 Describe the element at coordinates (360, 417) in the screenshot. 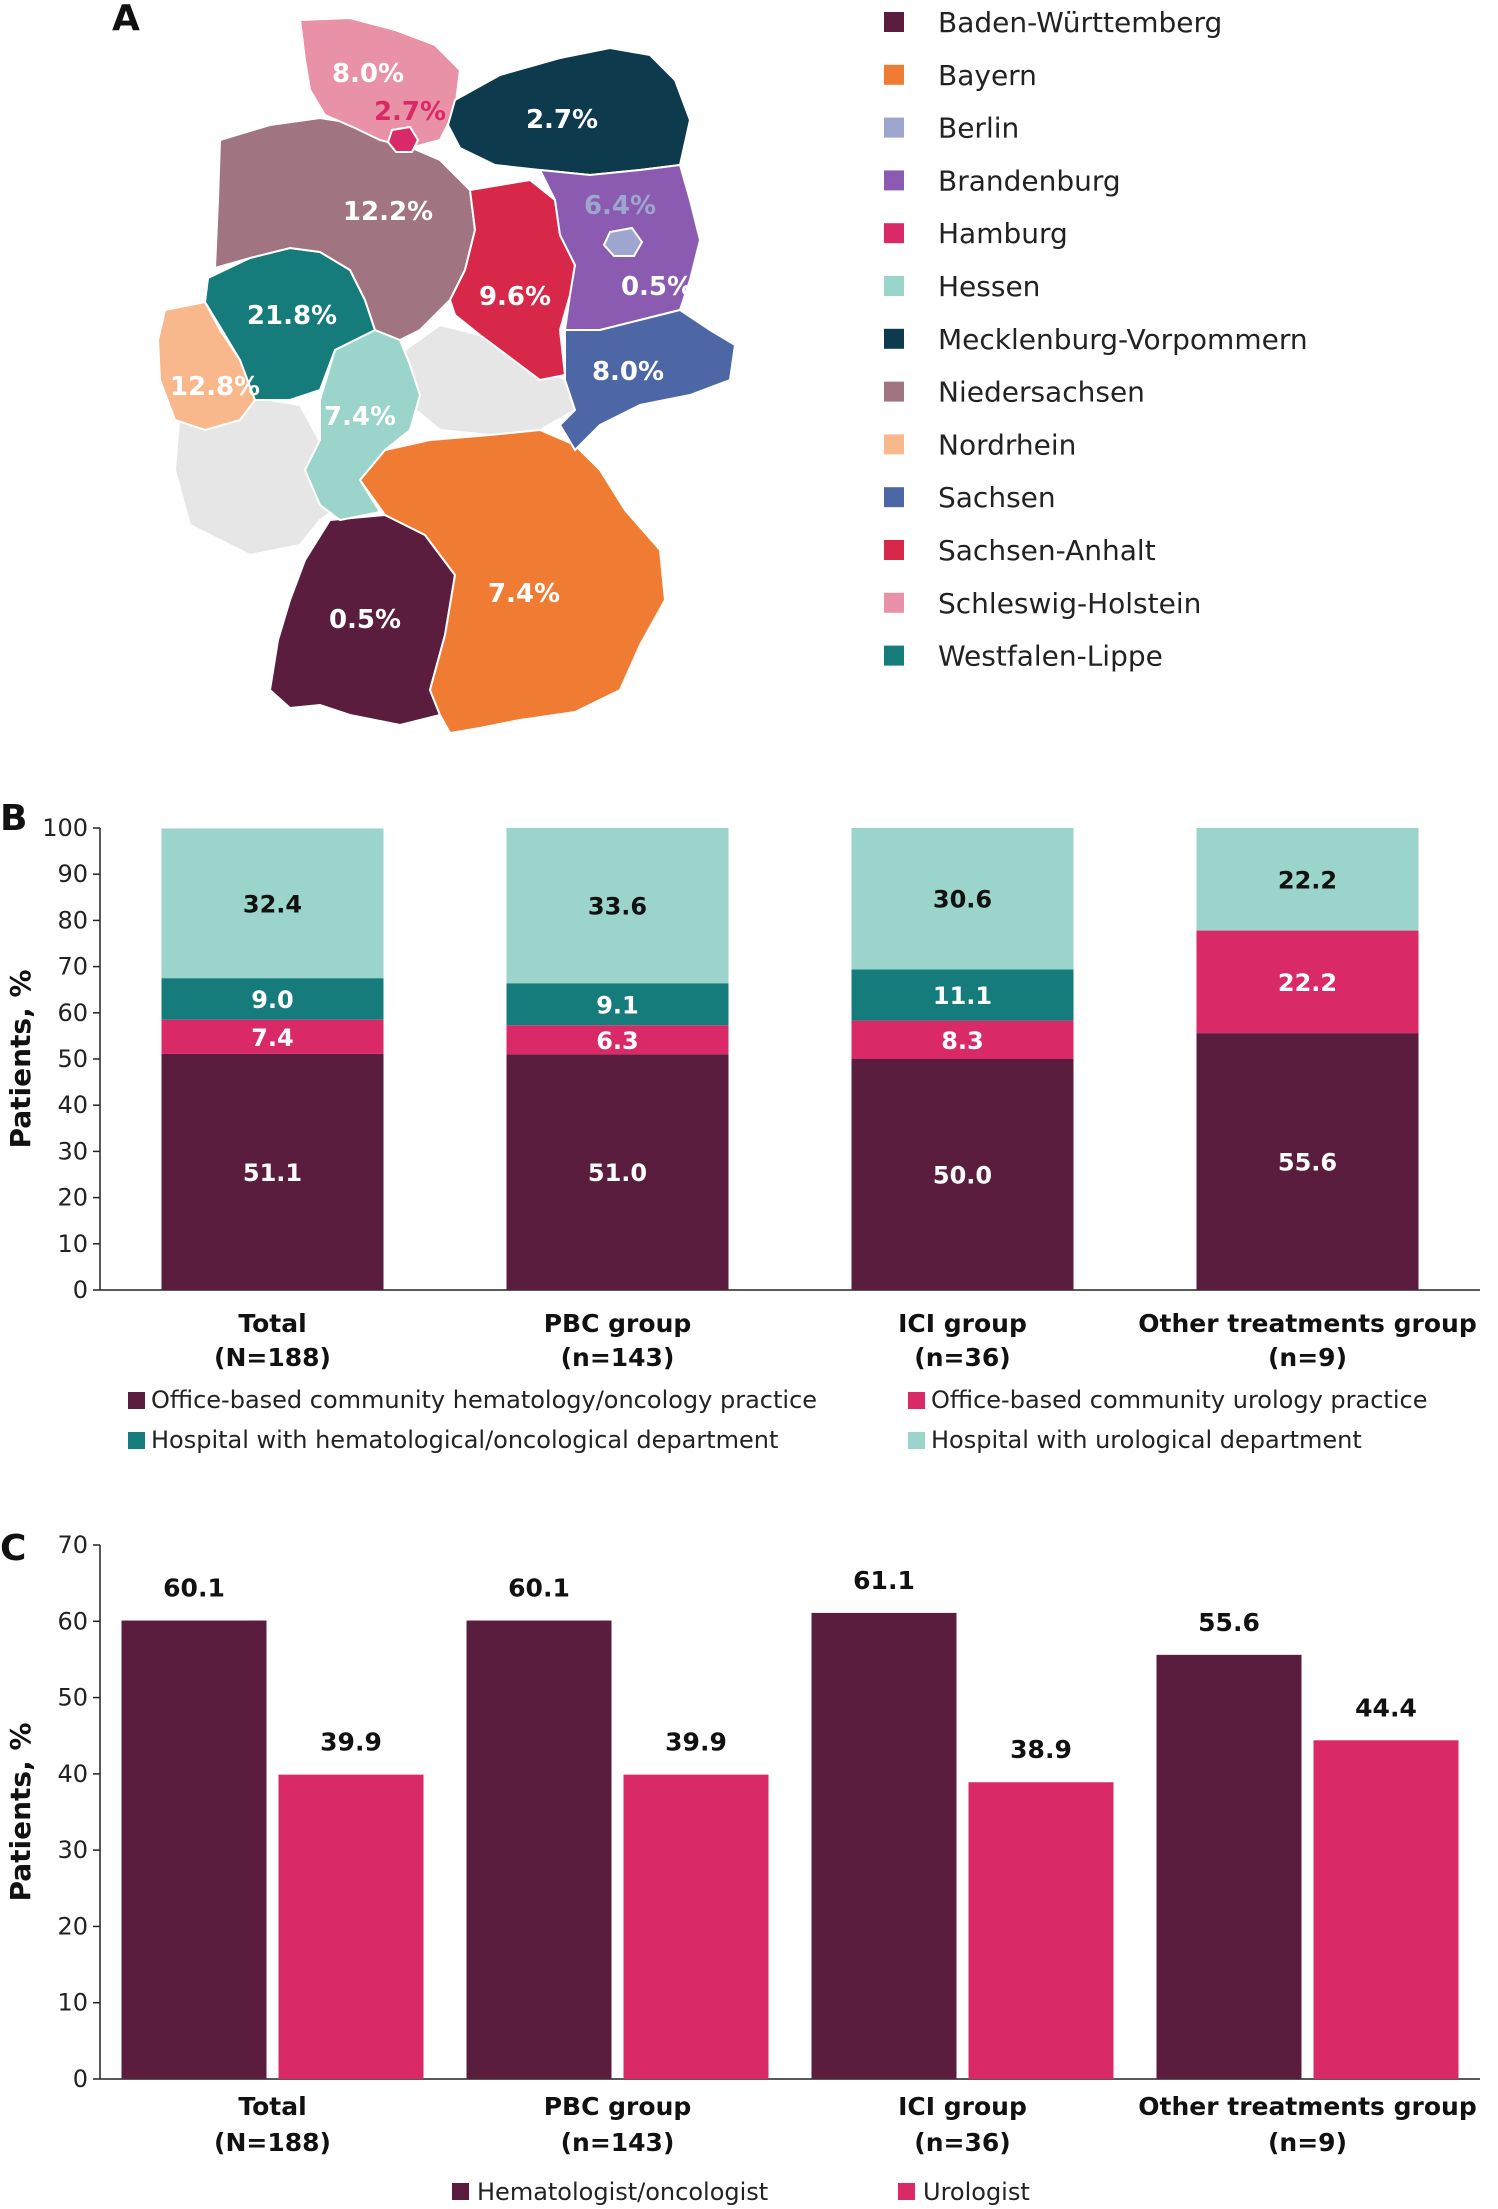

I see `map-value-hessen: 7.4%` at that location.